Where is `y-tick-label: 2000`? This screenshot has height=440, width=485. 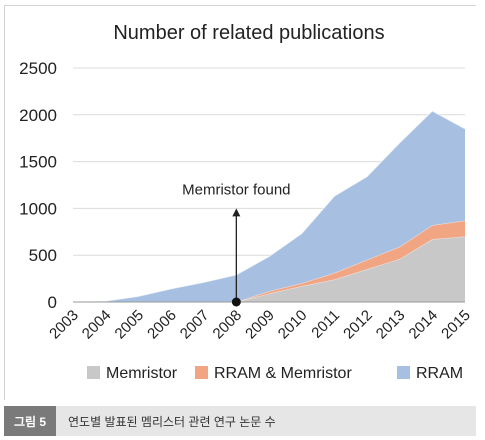 y-tick-label: 2000 is located at coordinates (38, 115).